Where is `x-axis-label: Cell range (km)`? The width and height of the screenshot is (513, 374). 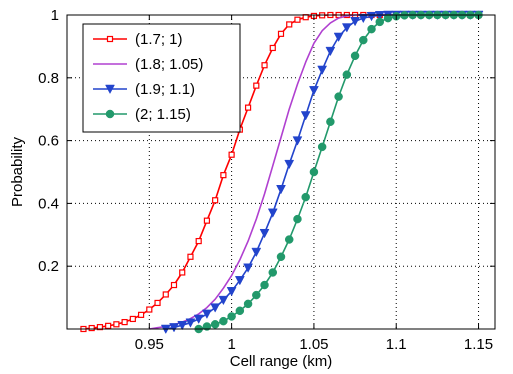 x-axis-label: Cell range (km) is located at coordinates (281, 361).